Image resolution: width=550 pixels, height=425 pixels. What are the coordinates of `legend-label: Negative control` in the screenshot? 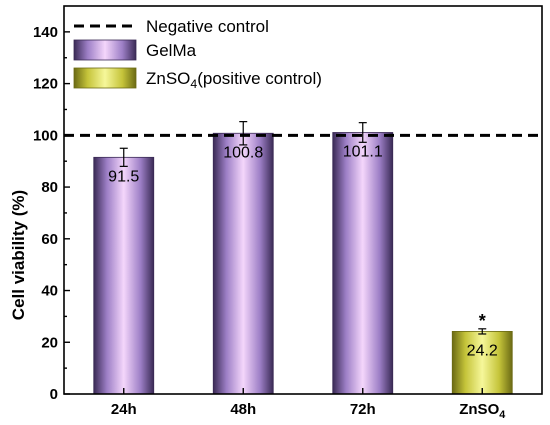 It's located at (207, 26).